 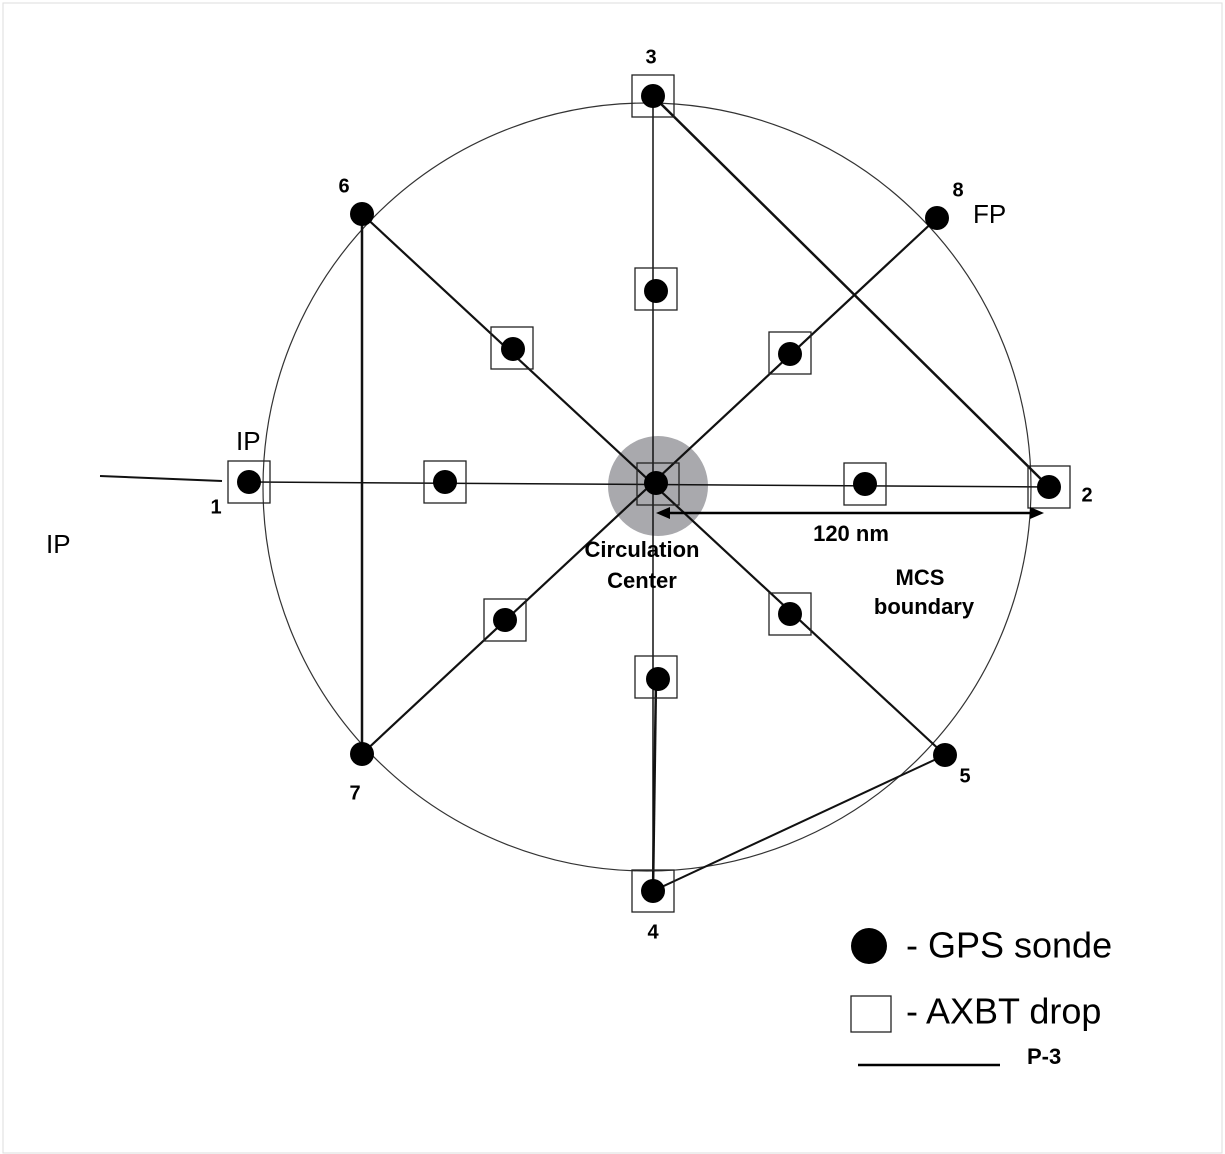 What do you see at coordinates (642, 580) in the screenshot?
I see `center-label: Center` at bounding box center [642, 580].